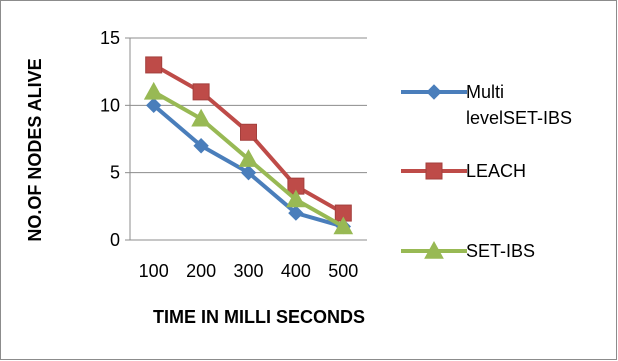 Image resolution: width=618 pixels, height=361 pixels. Describe the element at coordinates (35, 149) in the screenshot. I see `y-axis-title: NO.OF NODES ALIVE` at that location.